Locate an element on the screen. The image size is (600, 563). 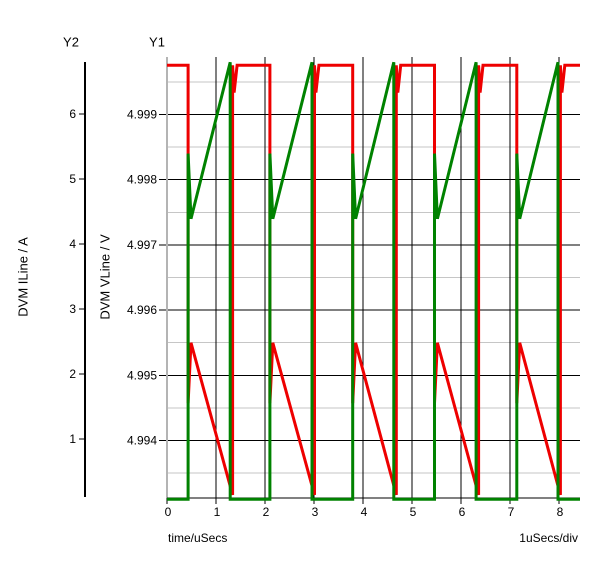
y1-tick-label: 4.999 is located at coordinates (142, 114).